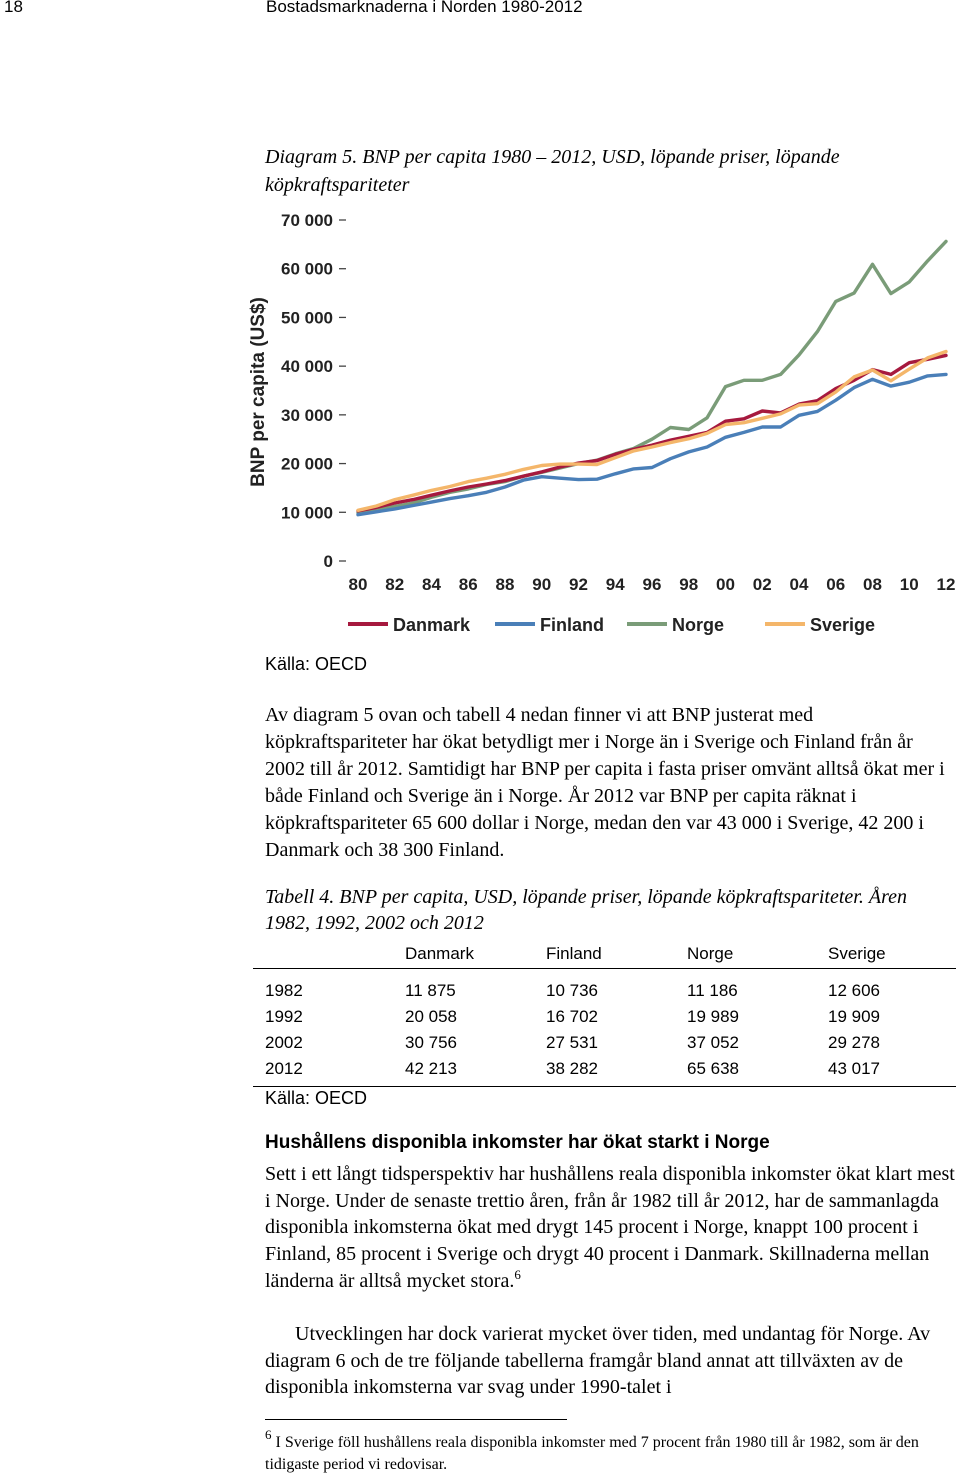 The width and height of the screenshot is (960, 1483). Describe the element at coordinates (284, 990) in the screenshot. I see `table-cell: 1982` at that location.